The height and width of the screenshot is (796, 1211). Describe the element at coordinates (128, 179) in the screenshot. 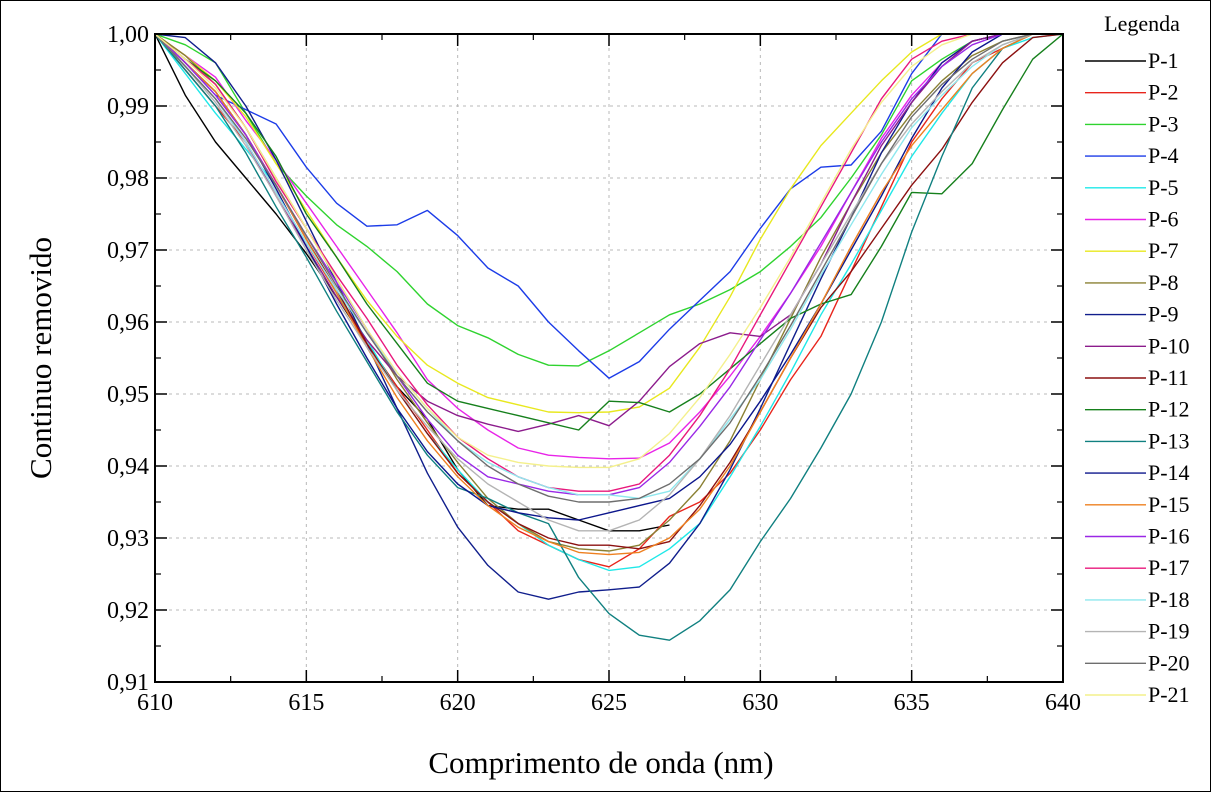

I see `y-tick-label: 0,98` at that location.